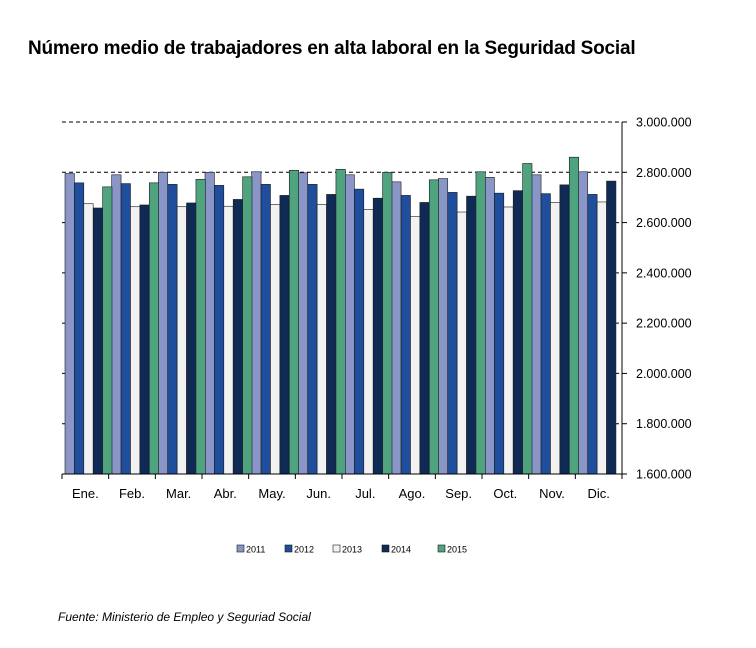 The width and height of the screenshot is (756, 648). I want to click on legend-swatch-2015, so click(441, 548).